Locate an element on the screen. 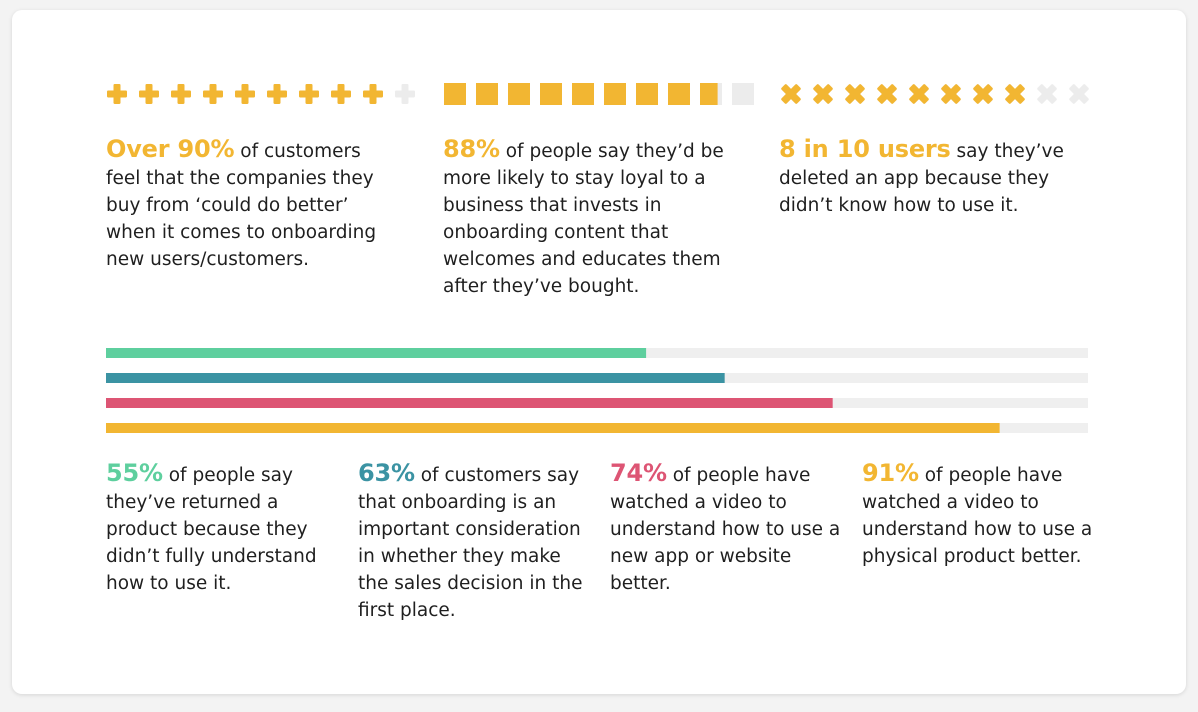 This screenshot has height=712, width=1198. stat-top-3-highlight: 8 in 10 users is located at coordinates (865, 149).